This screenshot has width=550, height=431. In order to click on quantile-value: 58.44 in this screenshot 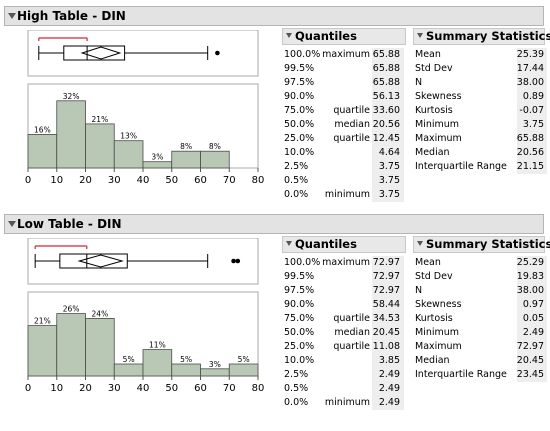, I will do `click(386, 304)`.